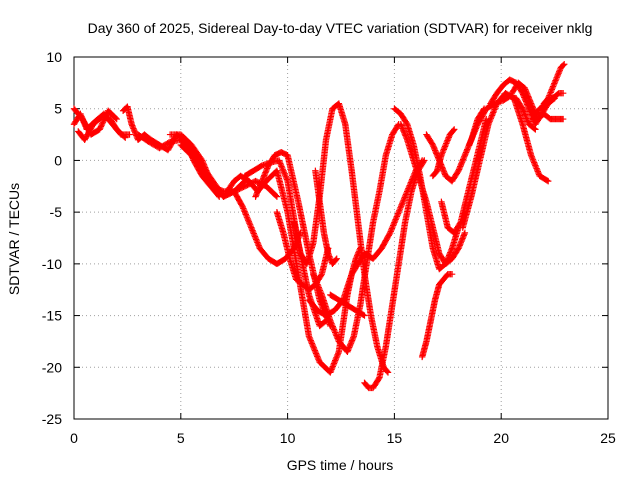 This screenshot has width=640, height=485. What do you see at coordinates (58, 160) in the screenshot?
I see `y-tick-label: 0` at bounding box center [58, 160].